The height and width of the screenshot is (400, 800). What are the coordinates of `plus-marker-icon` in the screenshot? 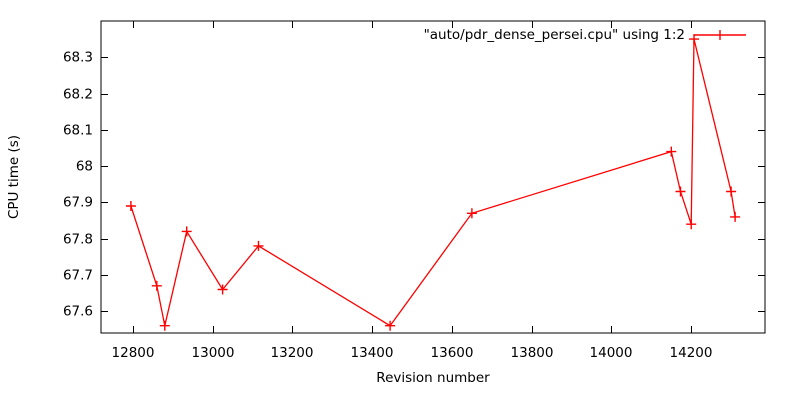 It's located at (720, 35).